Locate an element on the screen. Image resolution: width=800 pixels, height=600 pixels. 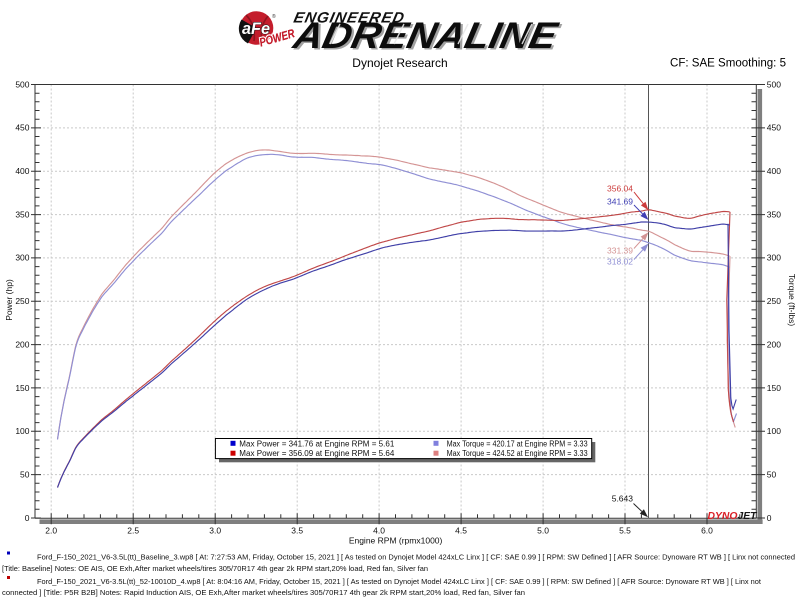
svg-text: 2.5 is located at coordinates (133, 531).